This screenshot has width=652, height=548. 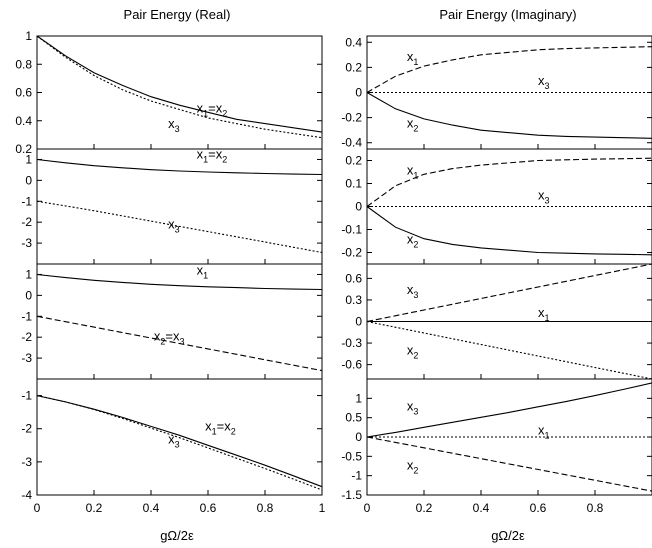 What do you see at coordinates (169, 337) in the screenshot?
I see `curve-annotation: x2=x3` at bounding box center [169, 337].